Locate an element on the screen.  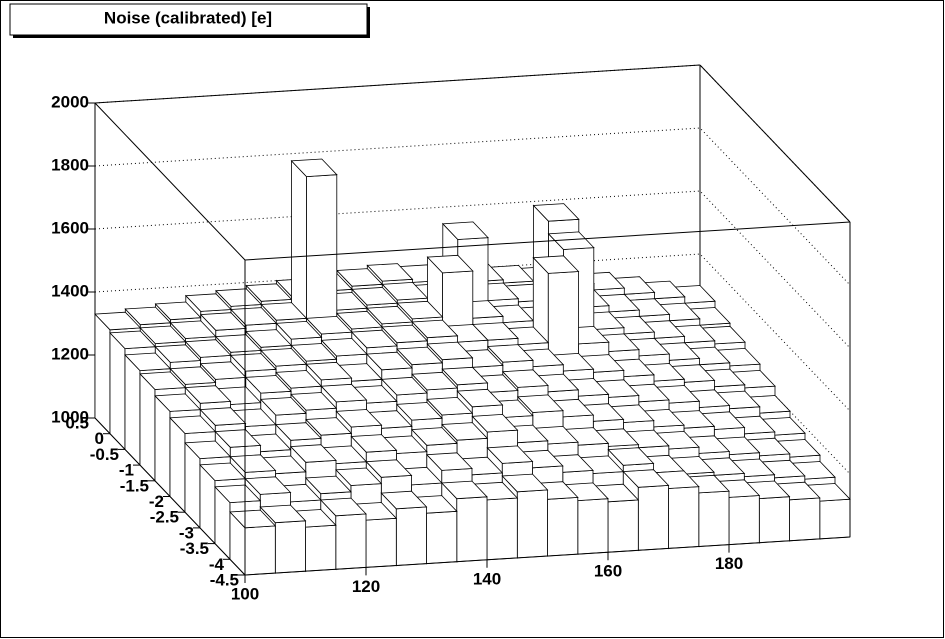
title-box is located at coordinates (188, 19).